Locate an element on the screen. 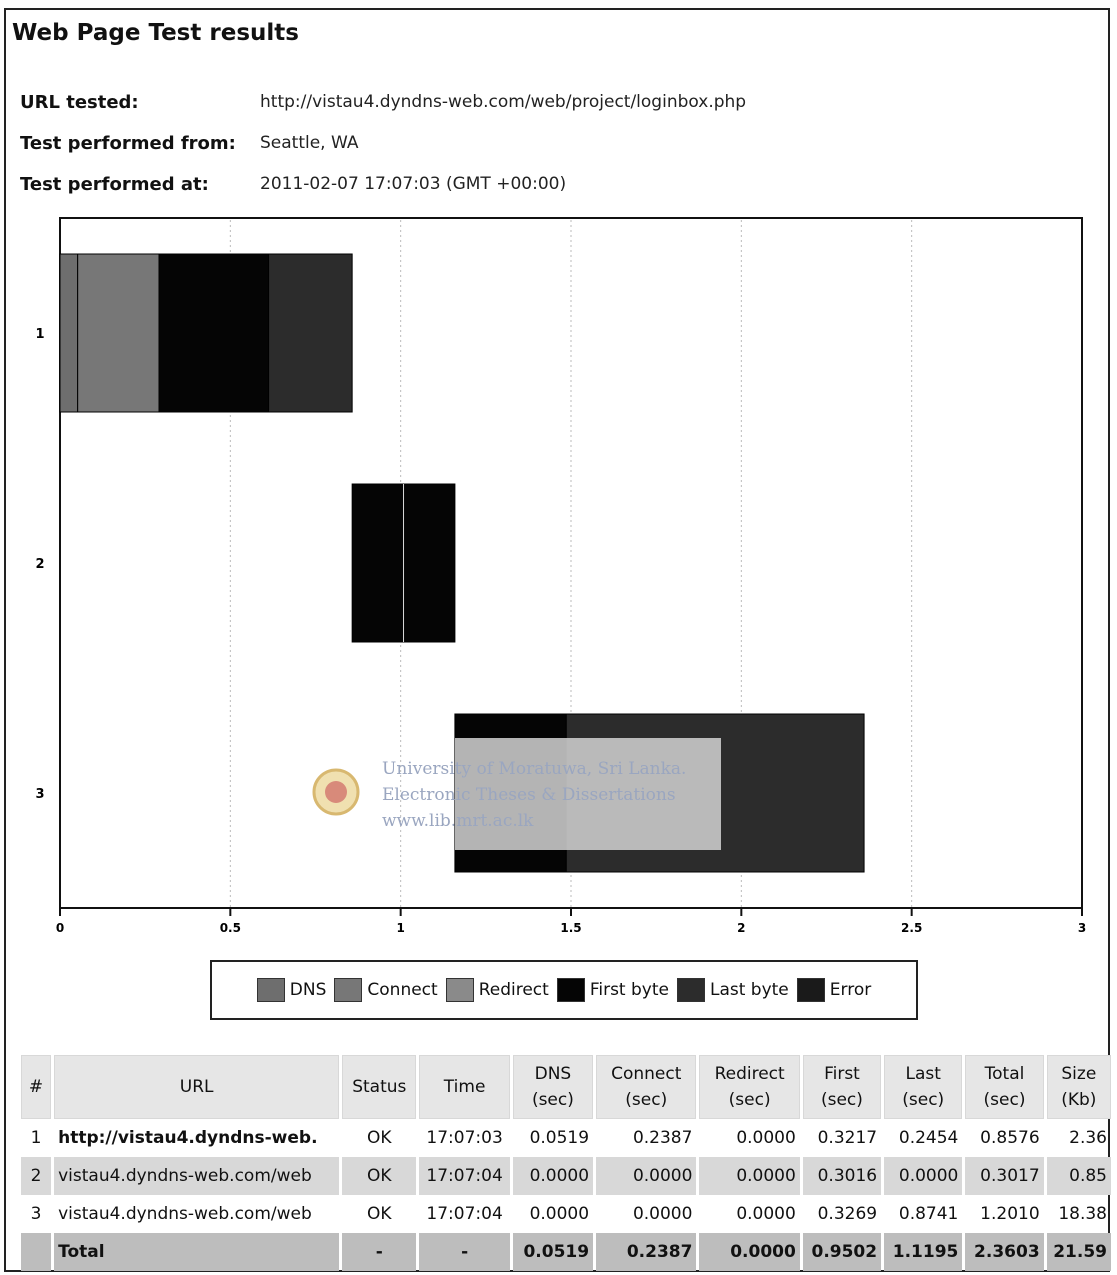  row-total: 0.3017 is located at coordinates (1004, 1176).